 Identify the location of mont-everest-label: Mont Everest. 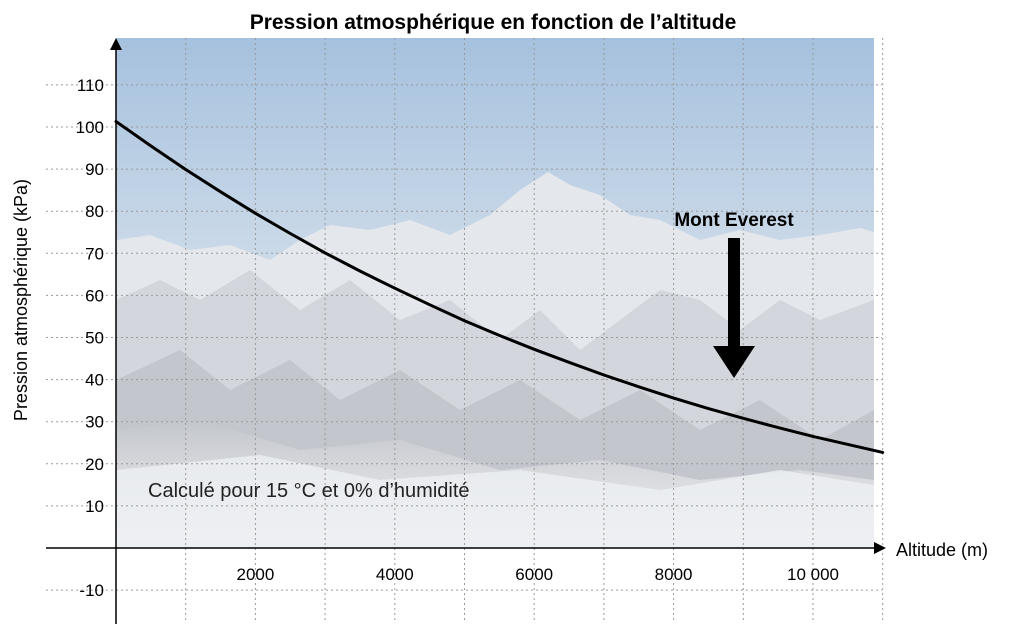
(734, 220).